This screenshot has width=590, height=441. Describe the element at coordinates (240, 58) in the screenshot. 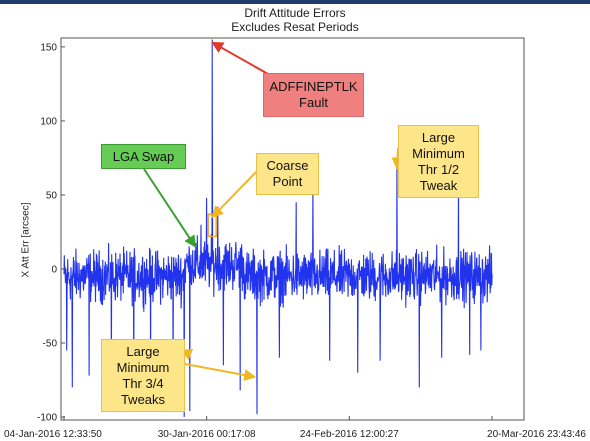

I see `fault-arrow` at that location.